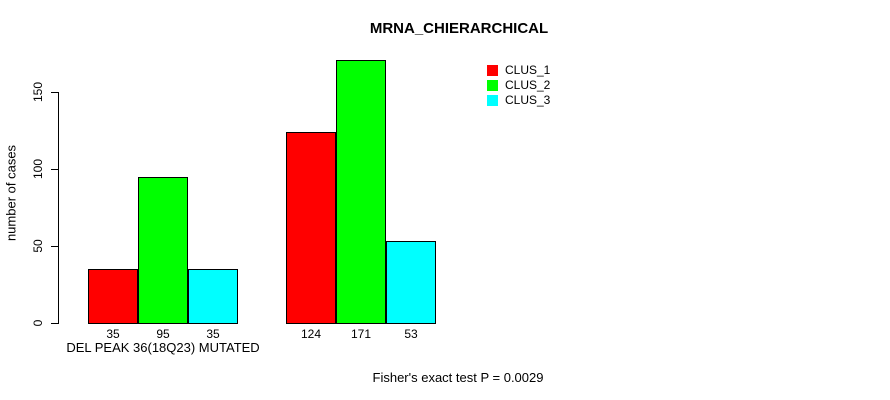 The height and width of the screenshot is (400, 890). What do you see at coordinates (38, 246) in the screenshot?
I see `y-tick-label: 50` at bounding box center [38, 246].